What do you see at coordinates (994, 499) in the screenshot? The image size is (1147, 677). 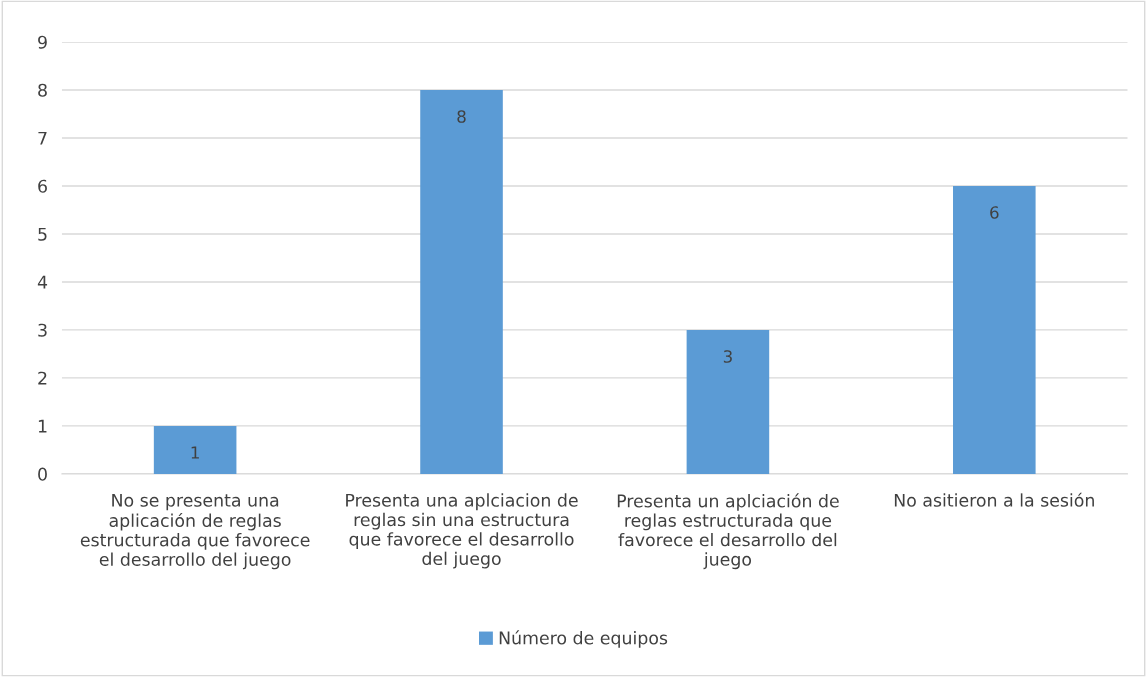 I see `x-tick-label: No asitieron a la sesión` at bounding box center [994, 499].